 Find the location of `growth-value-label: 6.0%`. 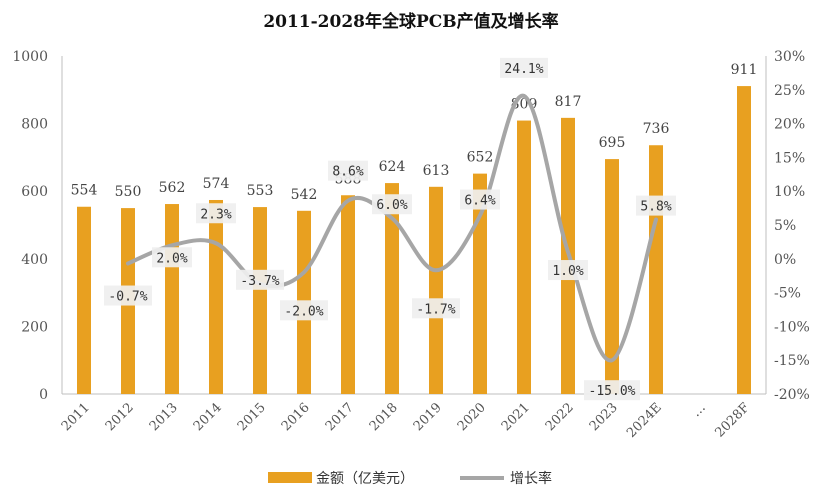

growth-value-label: 6.0% is located at coordinates (392, 204).